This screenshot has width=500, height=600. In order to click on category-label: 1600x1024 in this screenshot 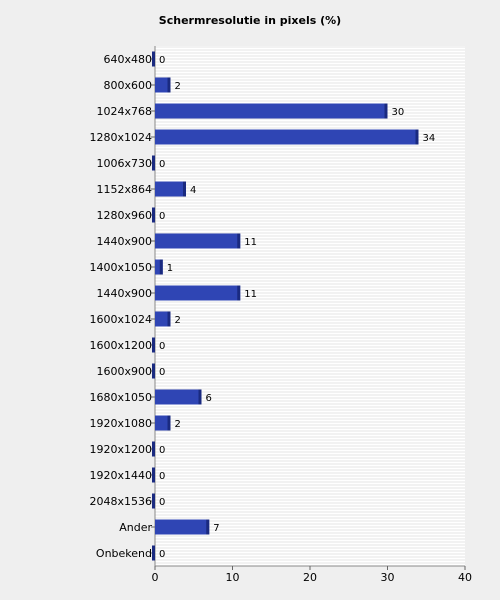, I will do `click(121, 319)`.